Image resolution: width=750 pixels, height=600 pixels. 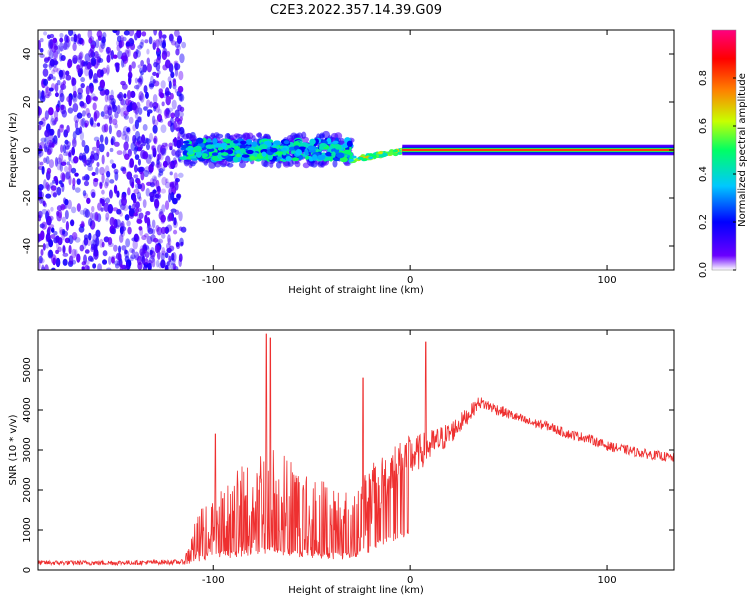 I want to click on spectrogram-x-label: Height of straight line (km), so click(x=356, y=290).